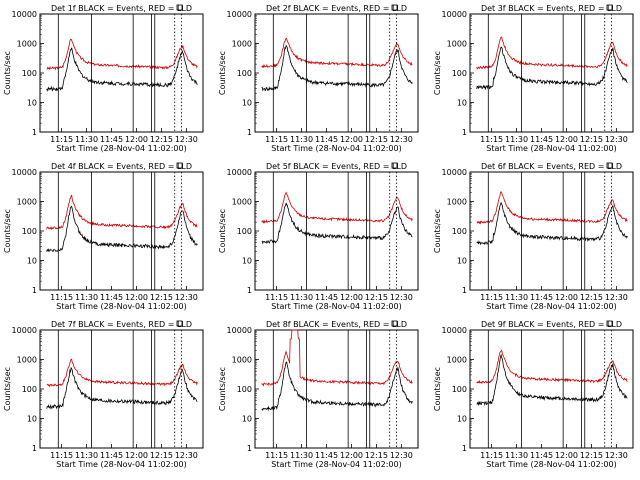  Describe the element at coordinates (336, 8) in the screenshot. I see `panel-title: Det 2f BLACK = Events, RED = LLD` at that location.